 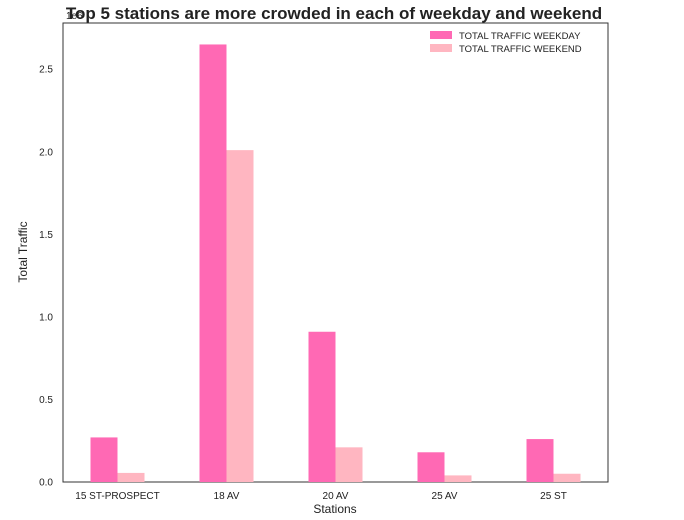 What do you see at coordinates (520, 36) in the screenshot?
I see `legend-label-total-traffic-weekday: TOTAL TRAFFIC WEEKDAY` at bounding box center [520, 36].